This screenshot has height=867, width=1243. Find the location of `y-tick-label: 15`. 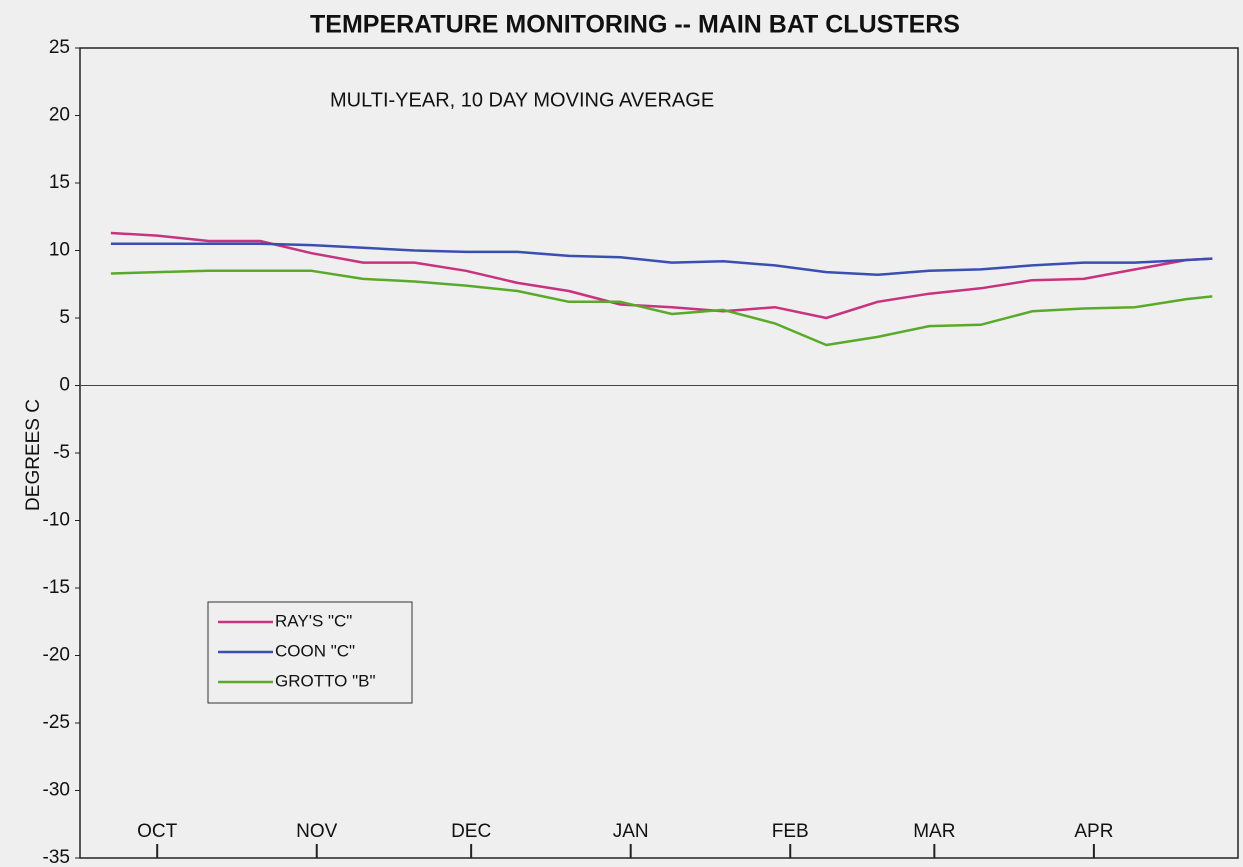

y-tick-label: 15 is located at coordinates (59, 182).